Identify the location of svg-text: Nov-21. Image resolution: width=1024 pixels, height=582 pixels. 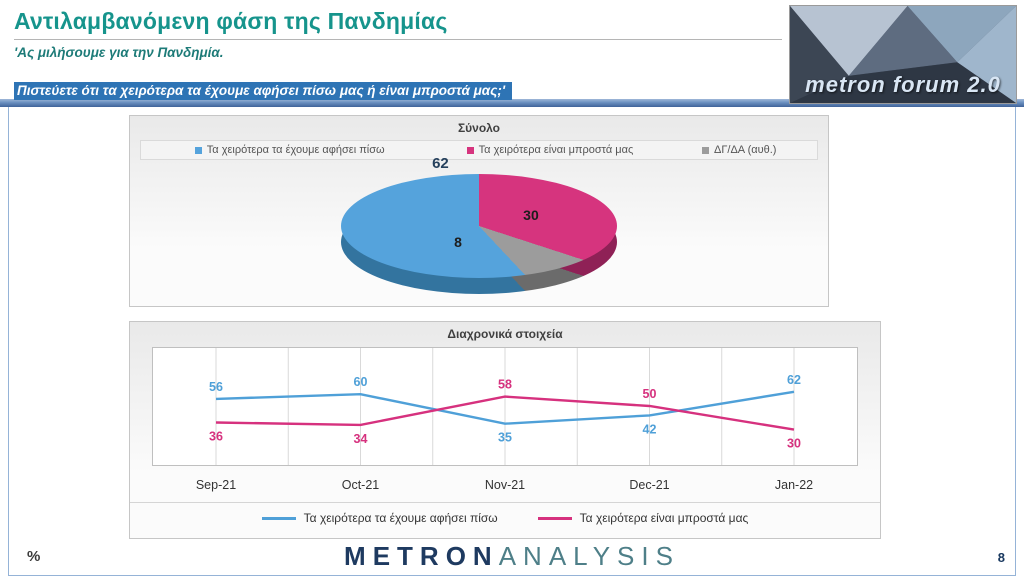
(505, 485).